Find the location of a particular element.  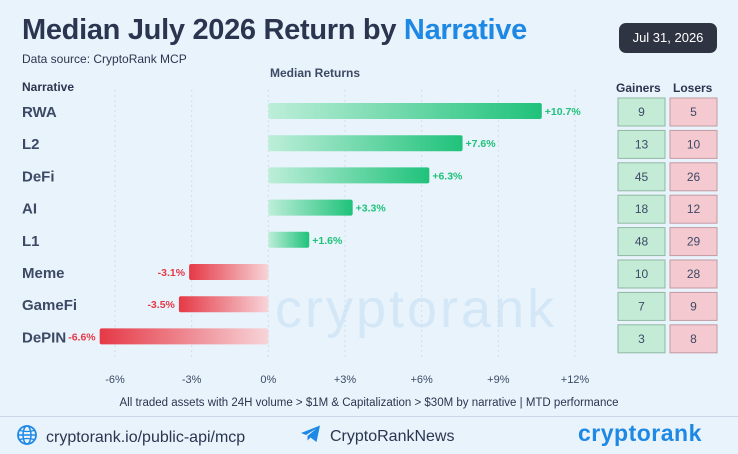

category-header: Narrative is located at coordinates (48, 87).